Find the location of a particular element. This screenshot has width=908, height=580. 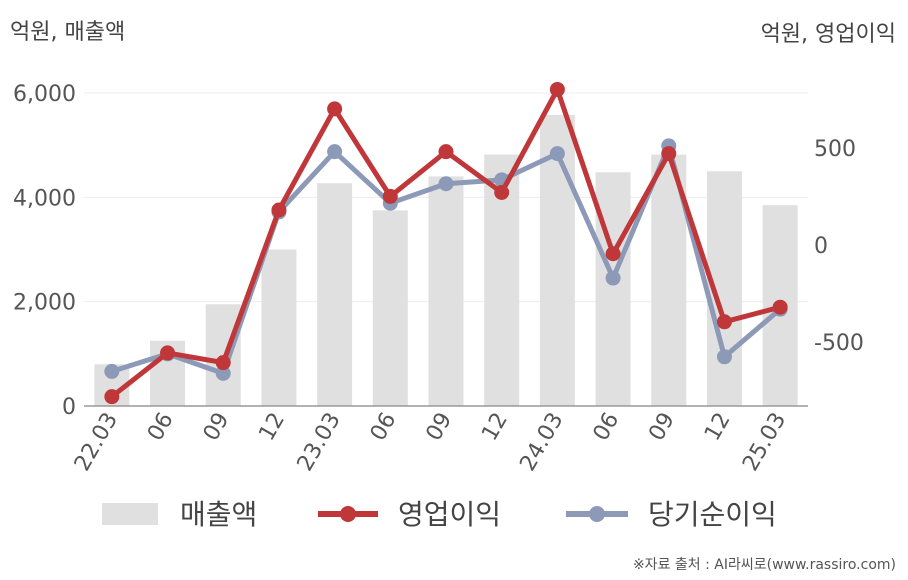

legend: 매출액 영업이익 당기순이익 is located at coordinates (439, 514).